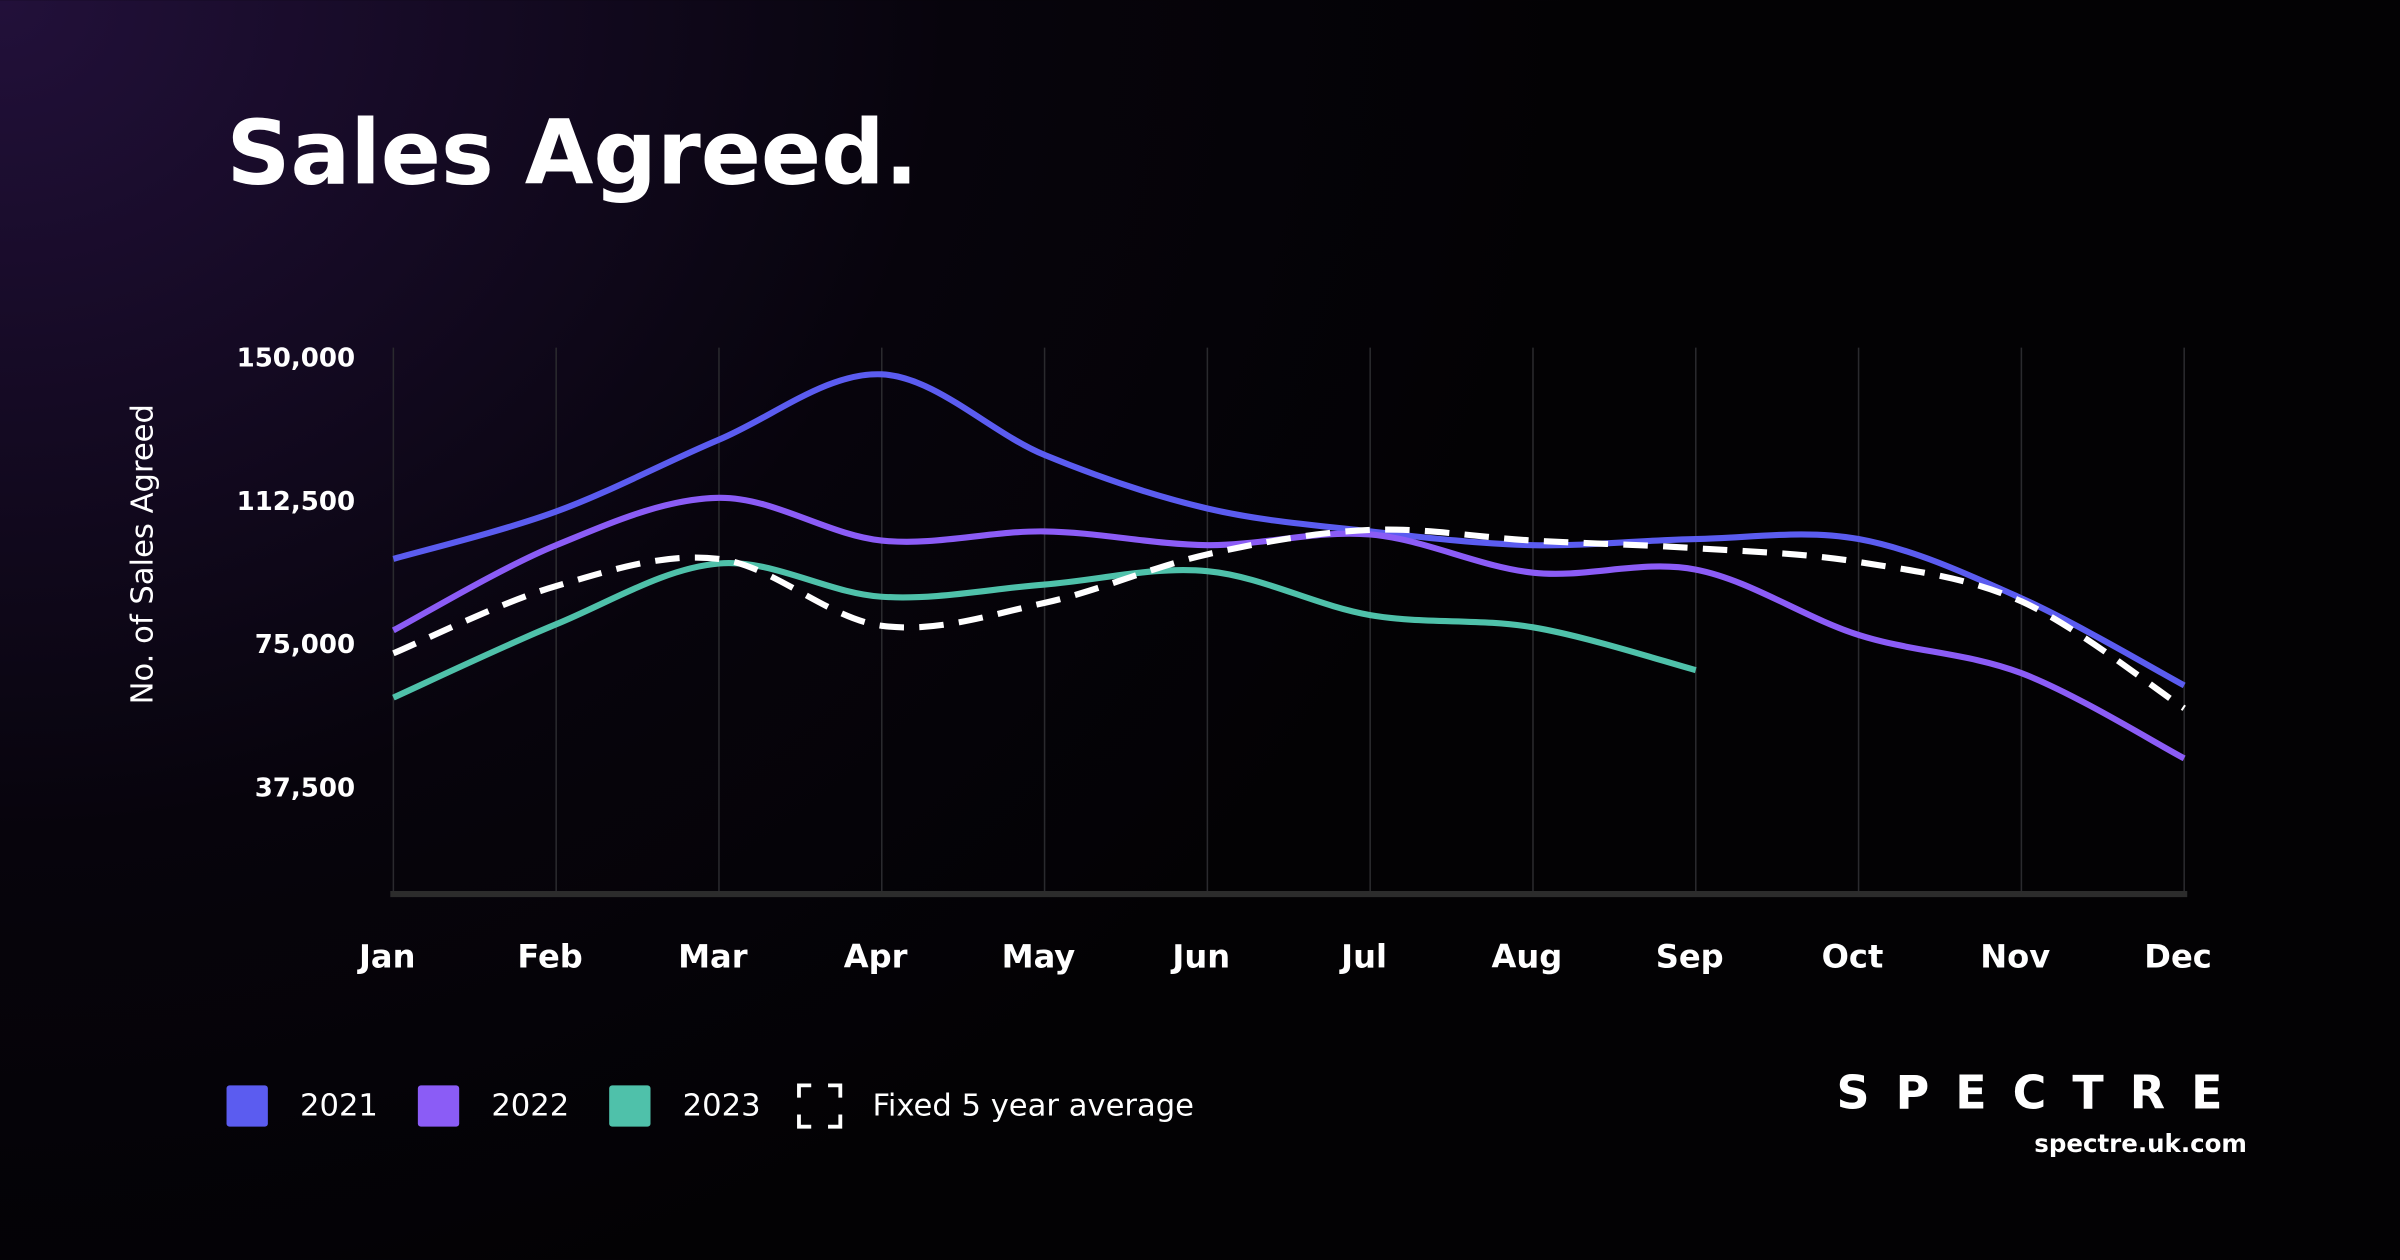 This screenshot has height=1260, width=2400. What do you see at coordinates (2015, 956) in the screenshot?
I see `x-tick-label: Nov` at bounding box center [2015, 956].